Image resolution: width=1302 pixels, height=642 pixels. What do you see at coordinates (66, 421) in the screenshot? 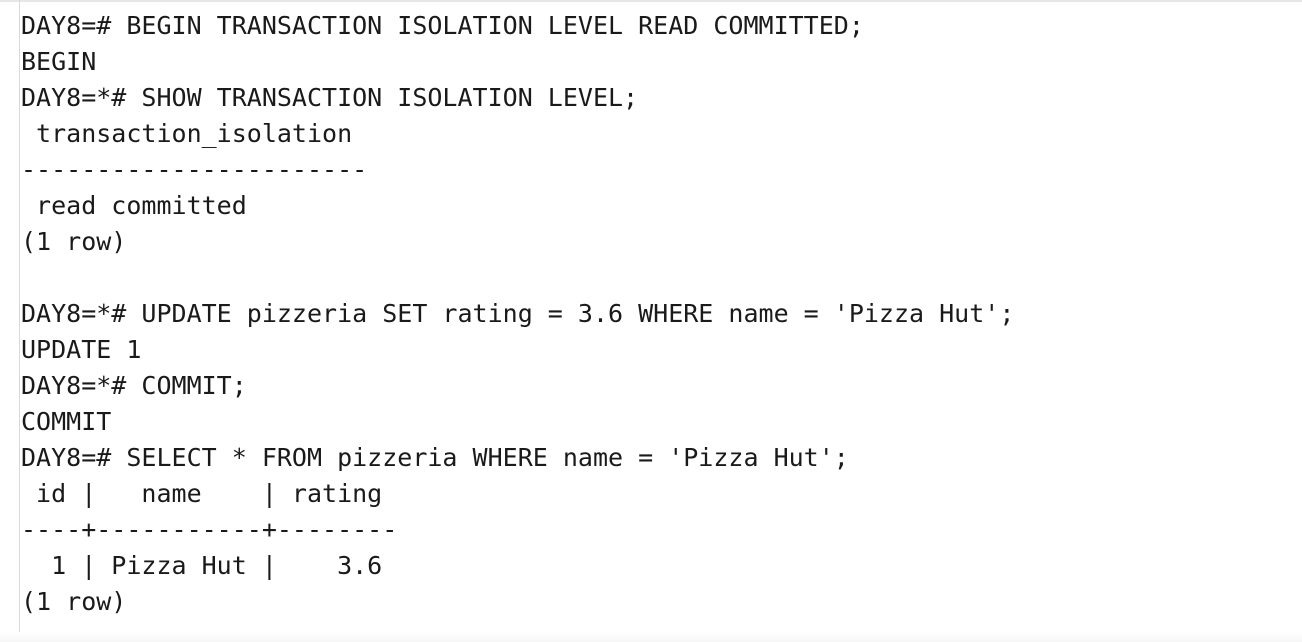
I see `output-line: COMMIT` at bounding box center [66, 421].